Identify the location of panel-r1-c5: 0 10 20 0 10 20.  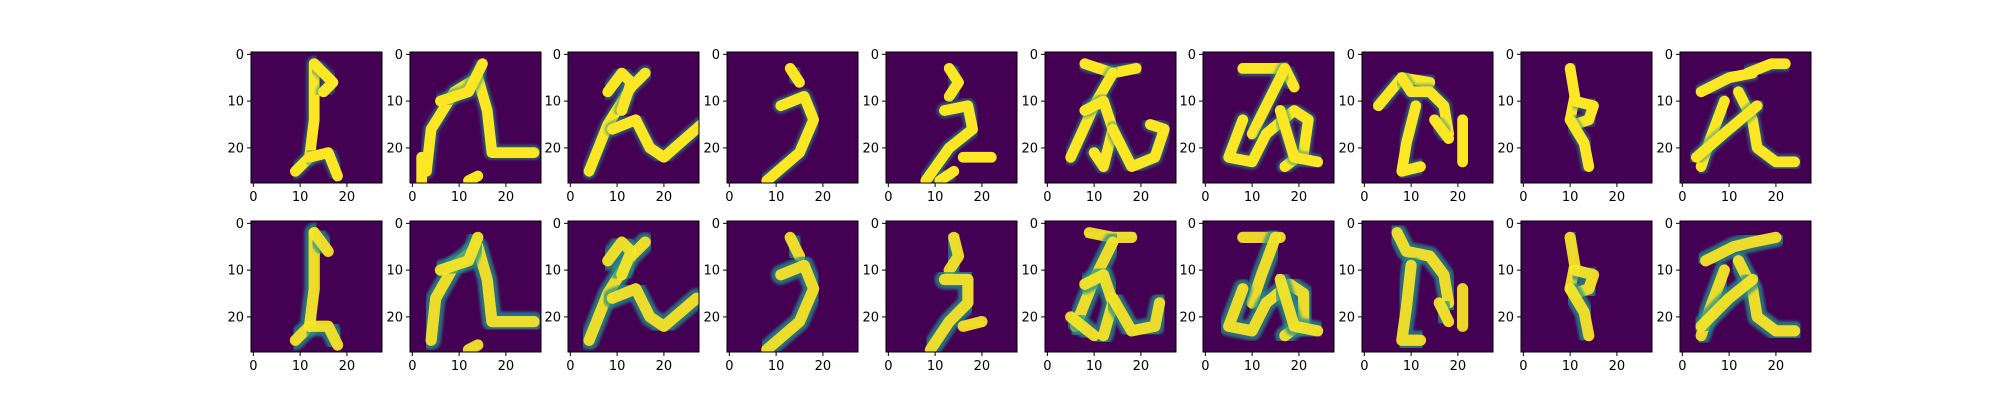
(1099, 295).